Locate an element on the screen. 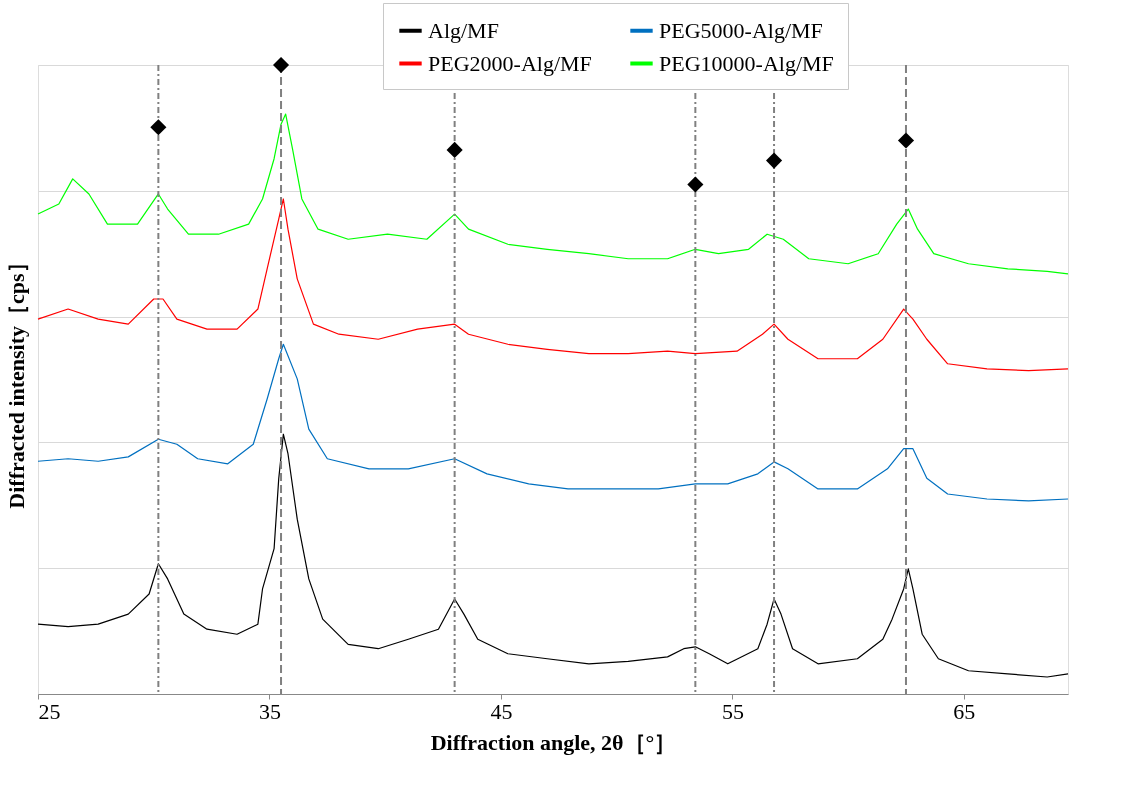  x-tick-label: 25 is located at coordinates (49, 711).